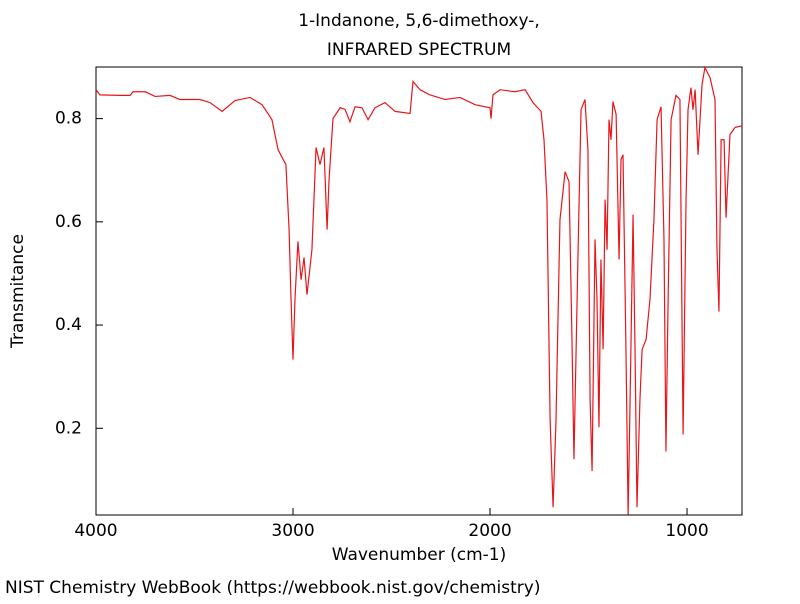 The height and width of the screenshot is (604, 800). I want to click on y-tick-label: 0.8, so click(68, 119).